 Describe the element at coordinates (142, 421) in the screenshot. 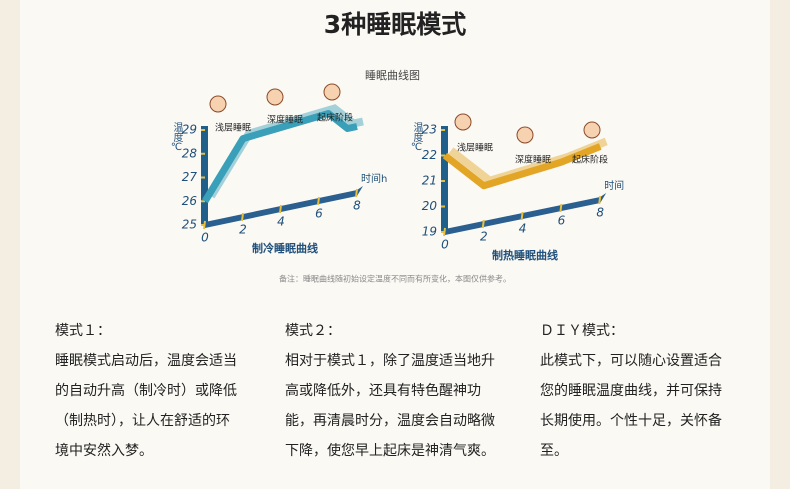

I see `mode-text: （制热时），让人在舒适的环` at that location.